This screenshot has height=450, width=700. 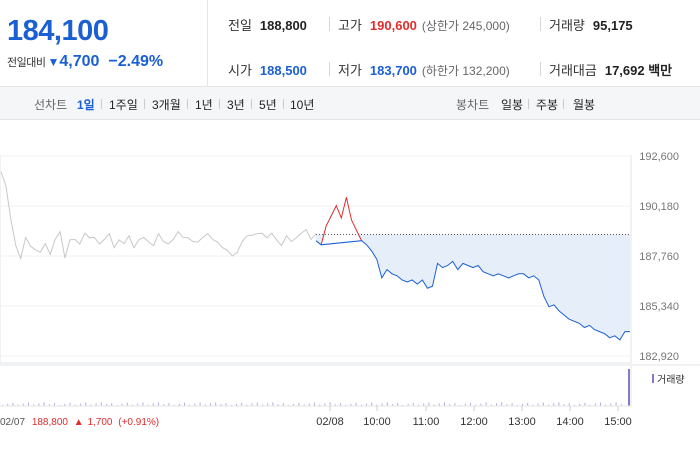 What do you see at coordinates (58, 31) in the screenshot?
I see `current-price: 184,100` at bounding box center [58, 31].